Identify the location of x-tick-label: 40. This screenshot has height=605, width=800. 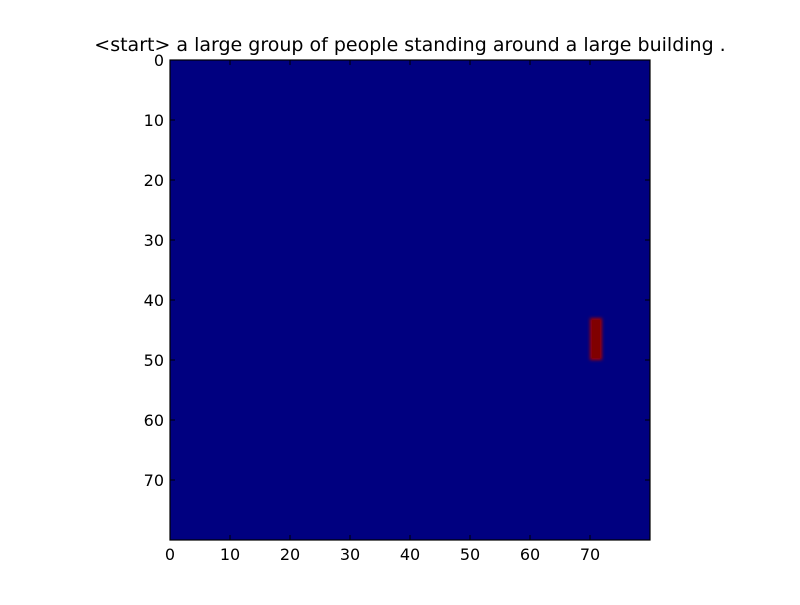
(410, 554).